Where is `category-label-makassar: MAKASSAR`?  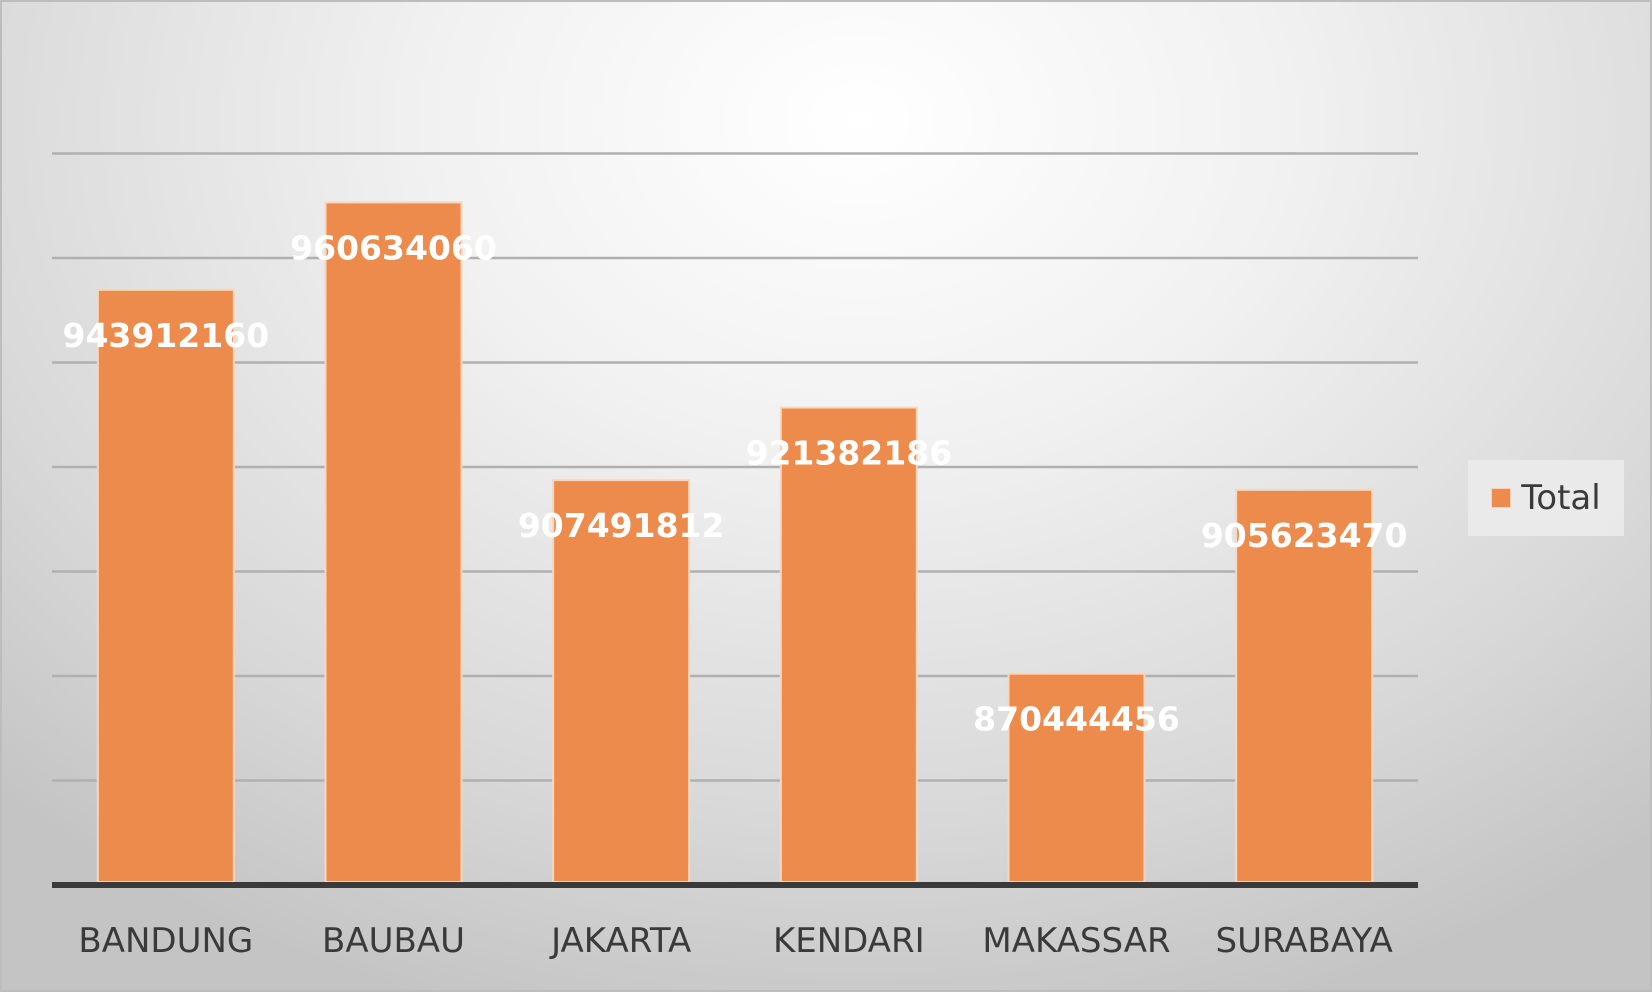
category-label-makassar: MAKASSAR is located at coordinates (1076, 941).